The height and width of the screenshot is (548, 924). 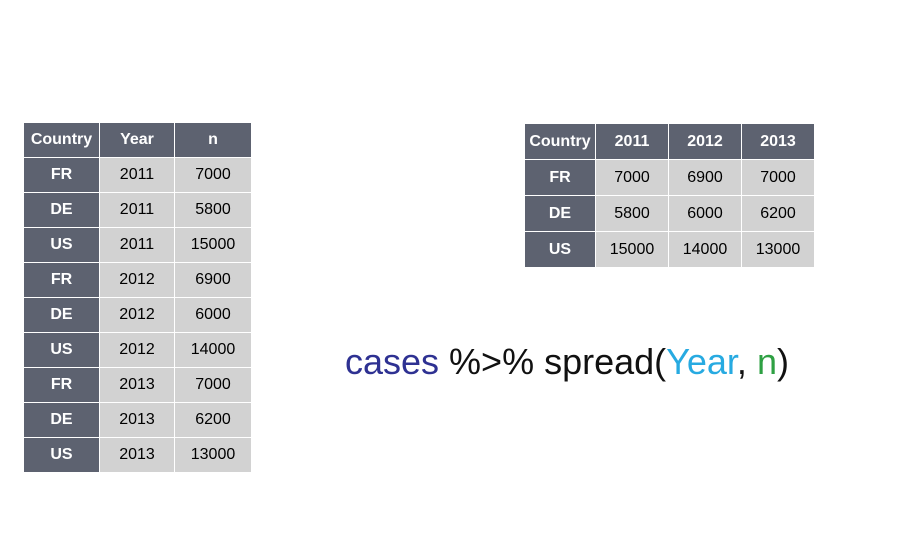 I want to click on n-cell: 5800, so click(x=213, y=210).